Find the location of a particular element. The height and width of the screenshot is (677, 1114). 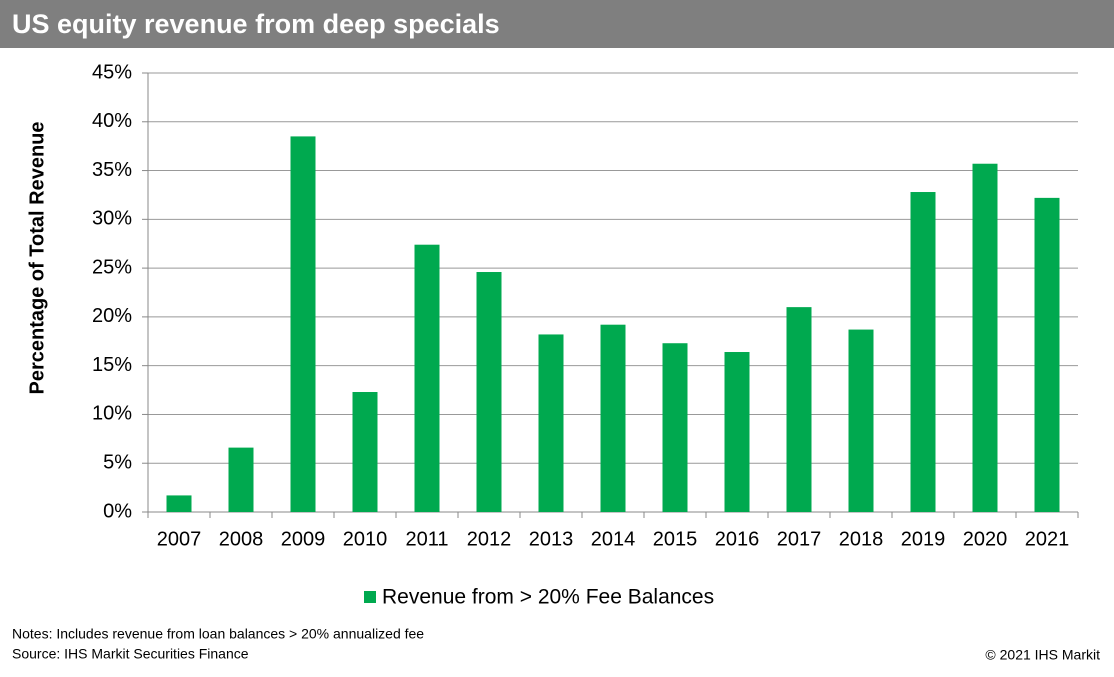

x-tick-label: 2010 is located at coordinates (365, 539).